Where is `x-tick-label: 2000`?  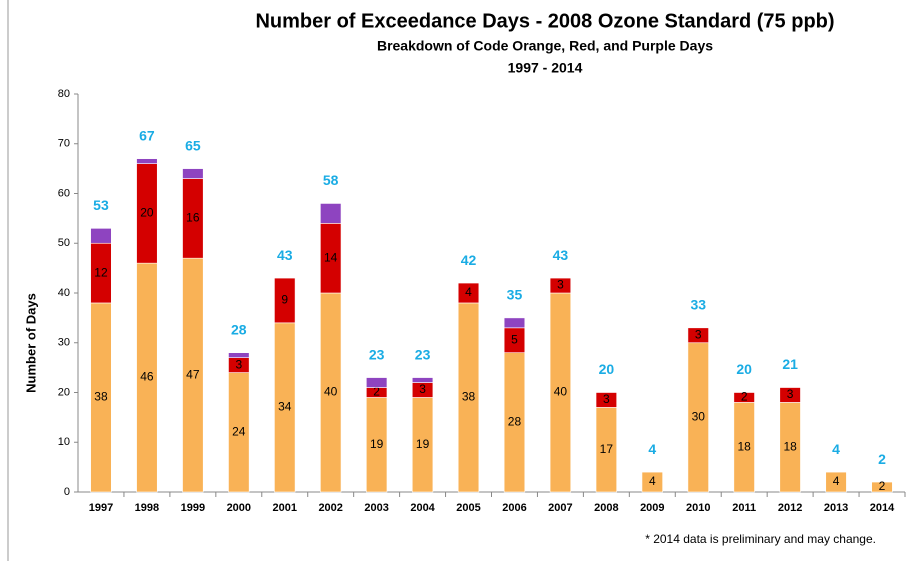
x-tick-label: 2000 is located at coordinates (239, 508).